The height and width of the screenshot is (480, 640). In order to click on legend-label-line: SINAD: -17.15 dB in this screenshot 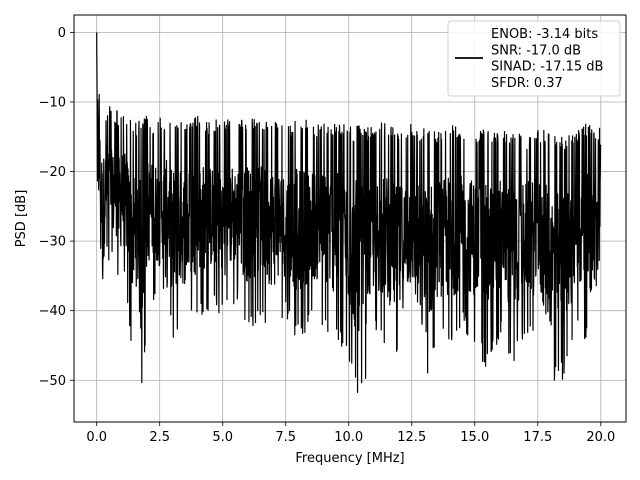, I will do `click(547, 67)`.